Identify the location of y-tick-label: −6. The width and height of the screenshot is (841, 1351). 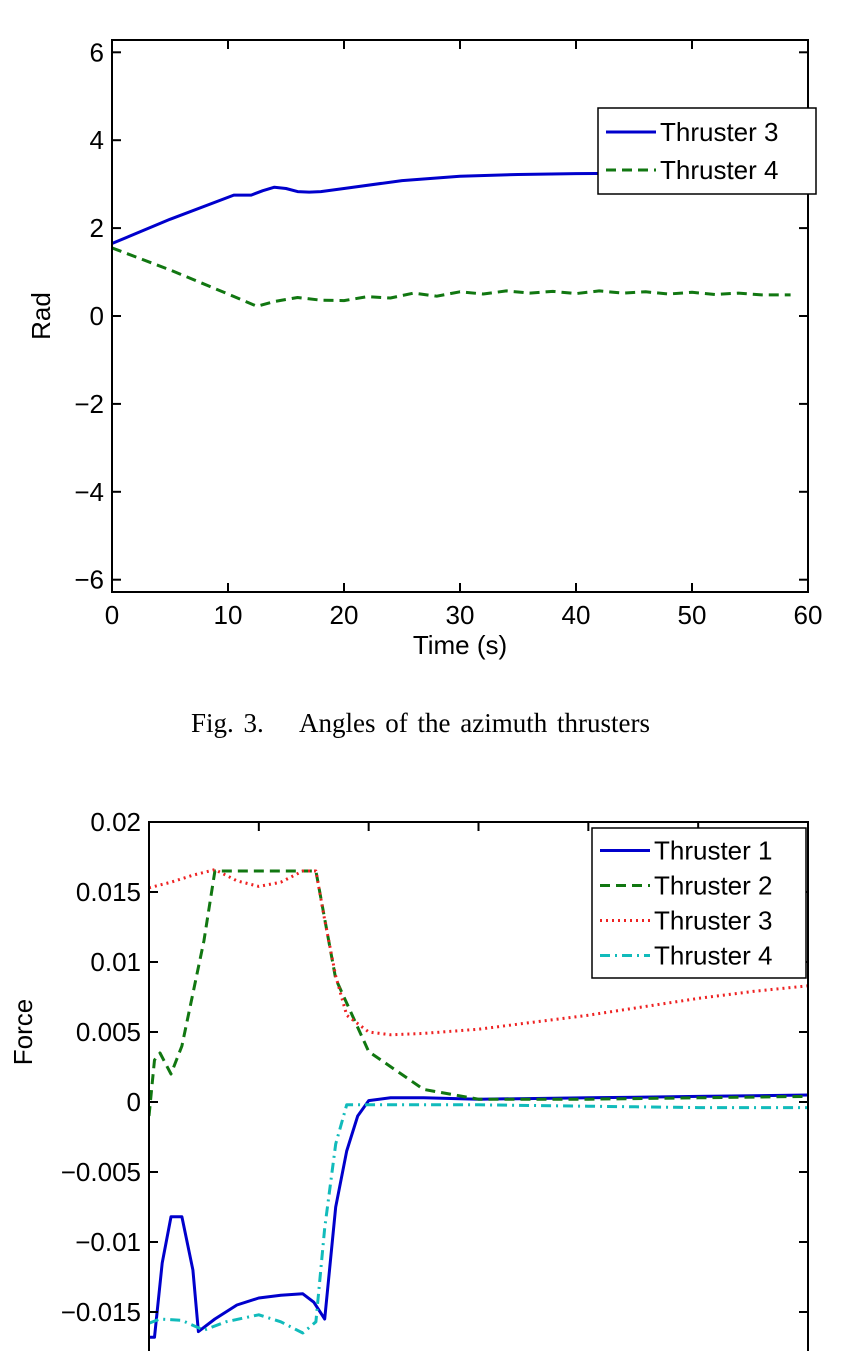
(89, 580).